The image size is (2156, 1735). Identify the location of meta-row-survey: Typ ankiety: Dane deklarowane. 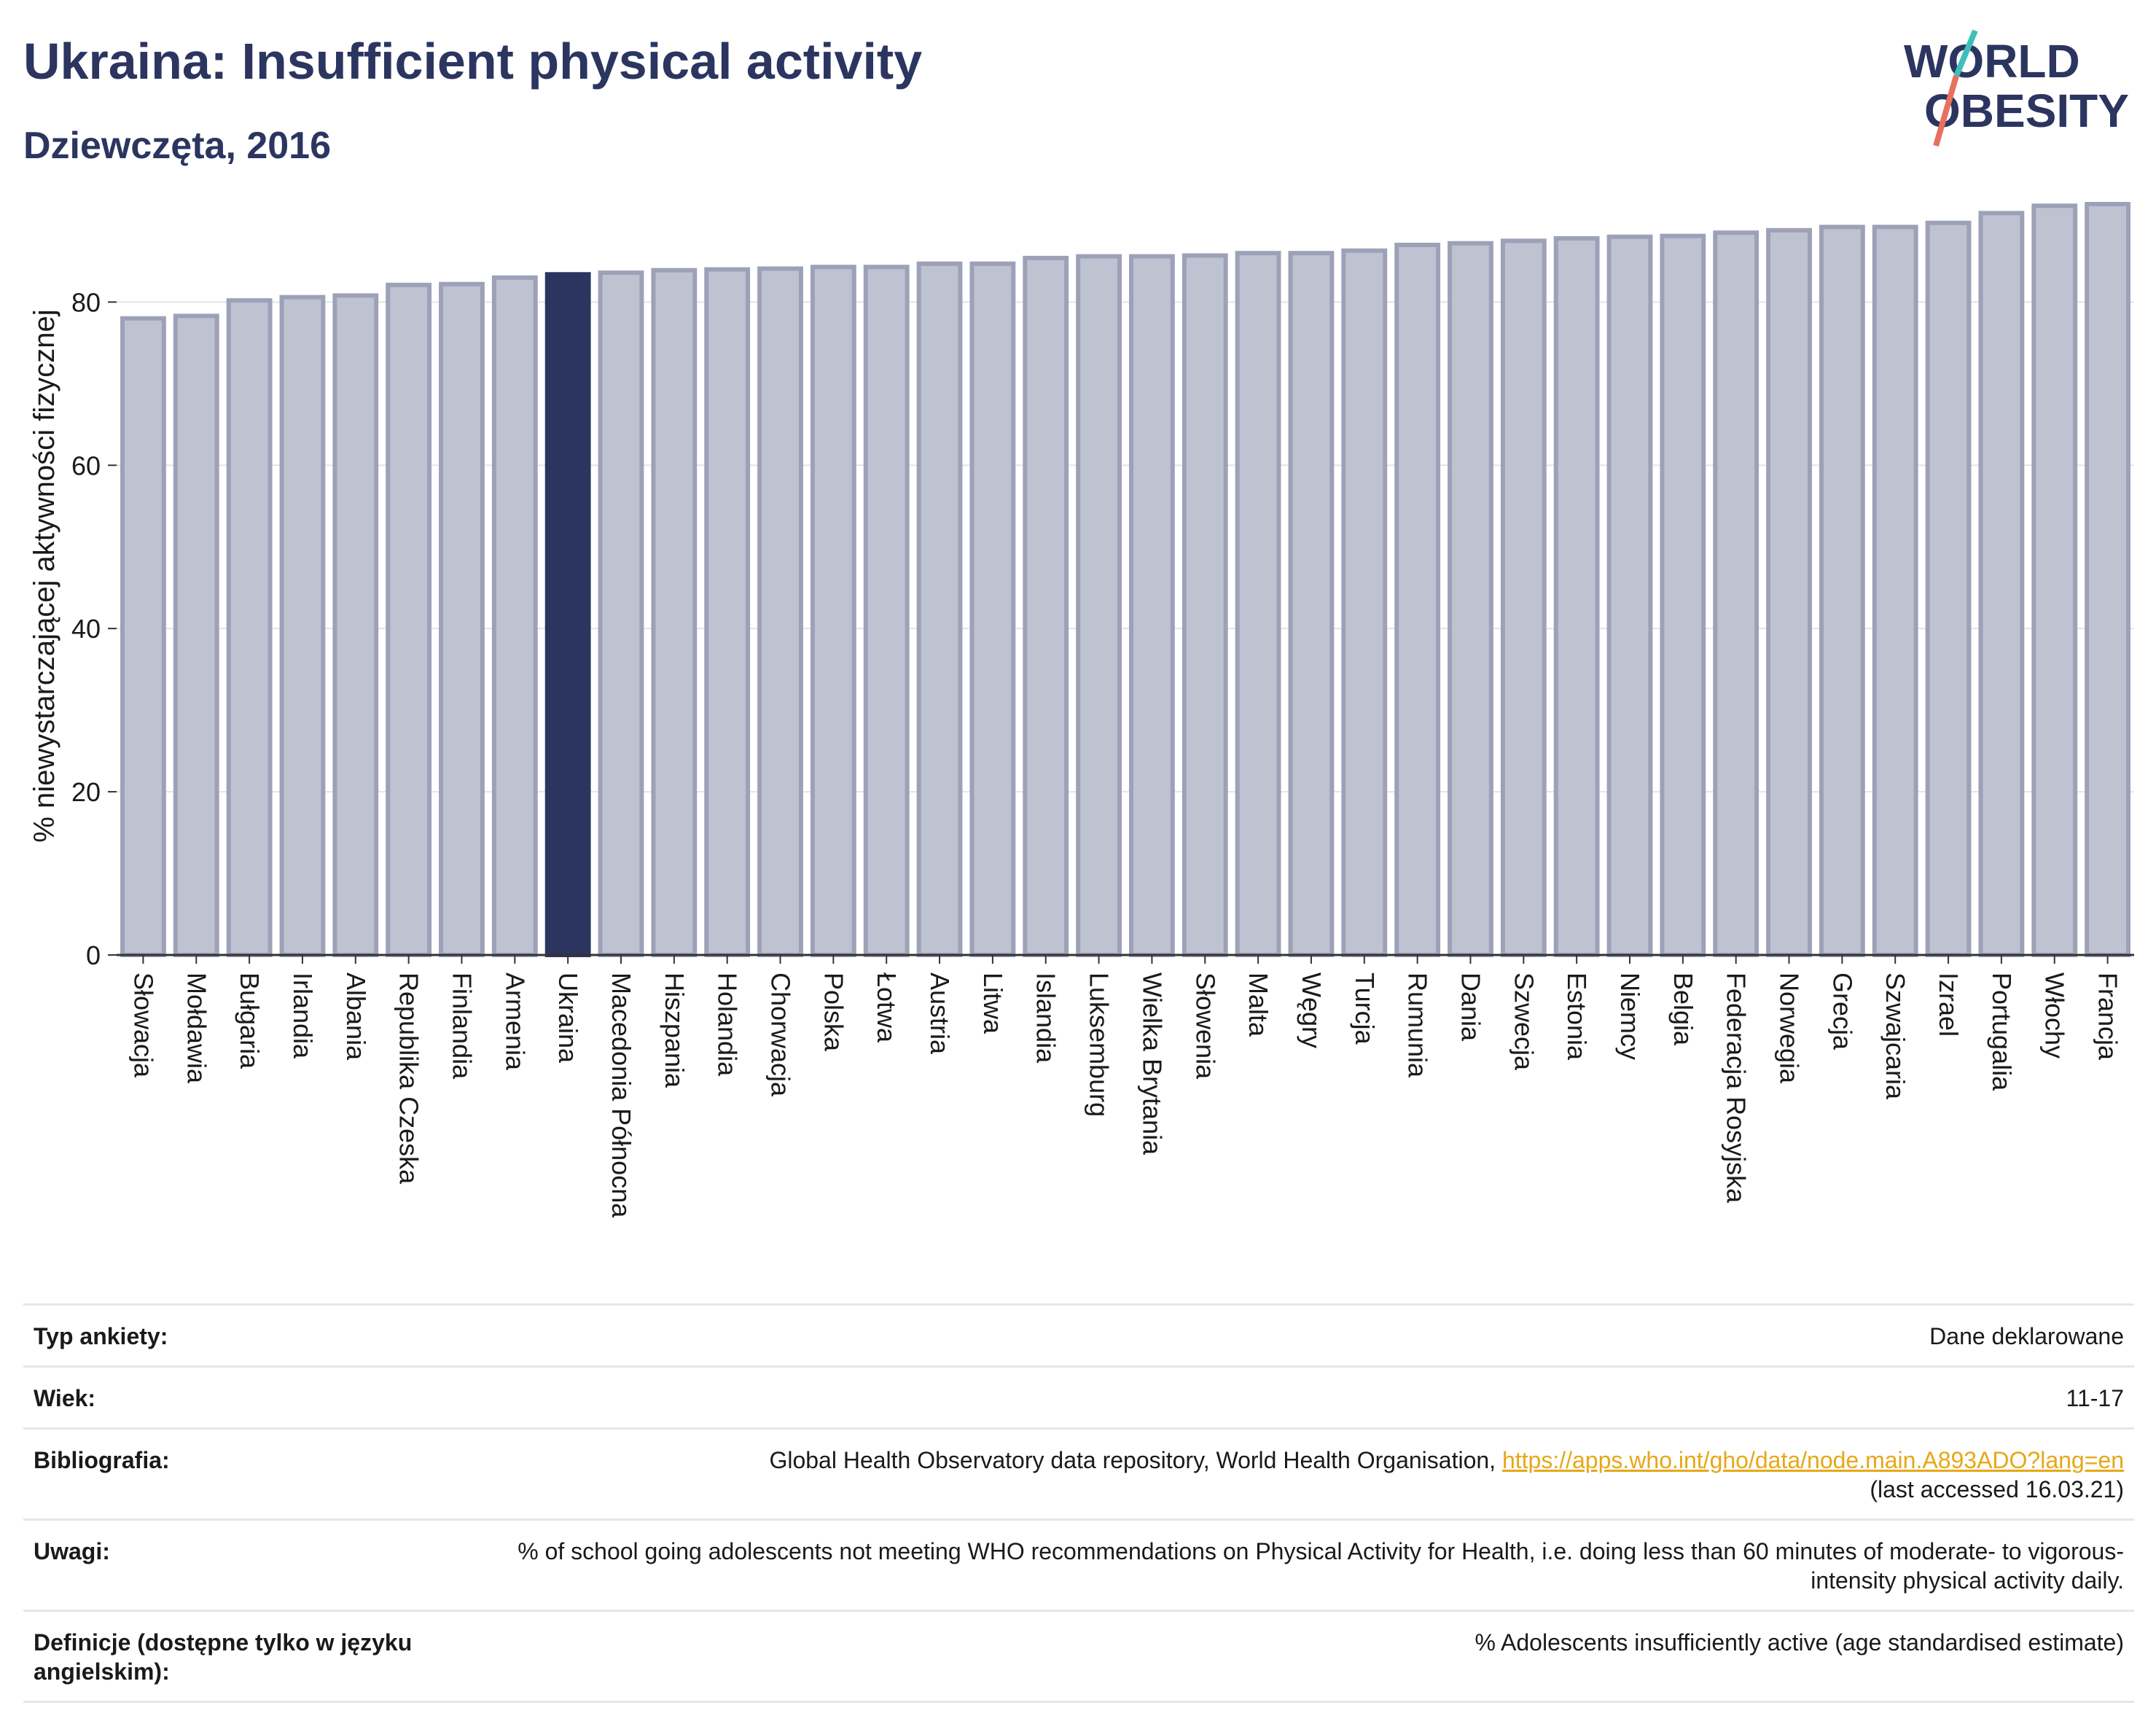
(1079, 1334).